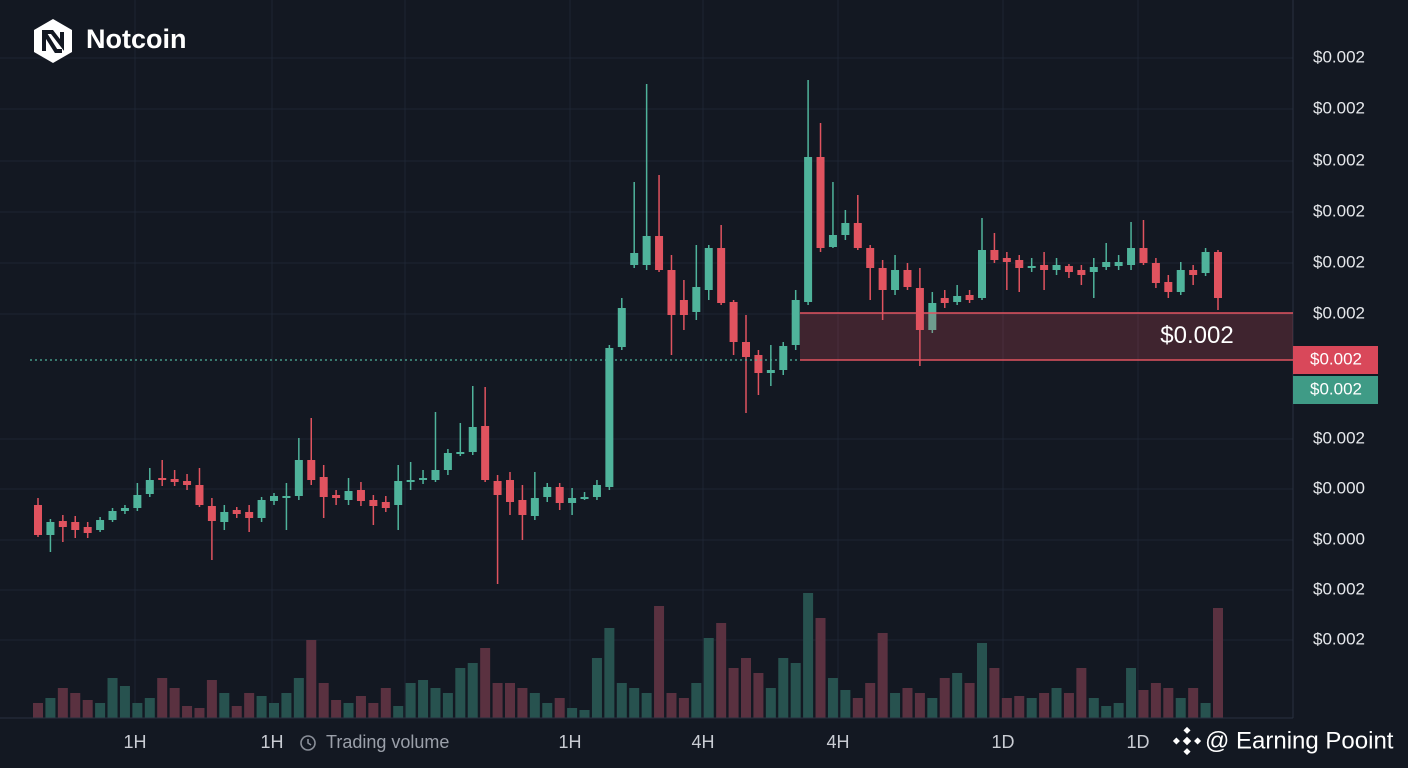 The height and width of the screenshot is (768, 1408). I want to click on legend-text: Trading volume, so click(387, 742).